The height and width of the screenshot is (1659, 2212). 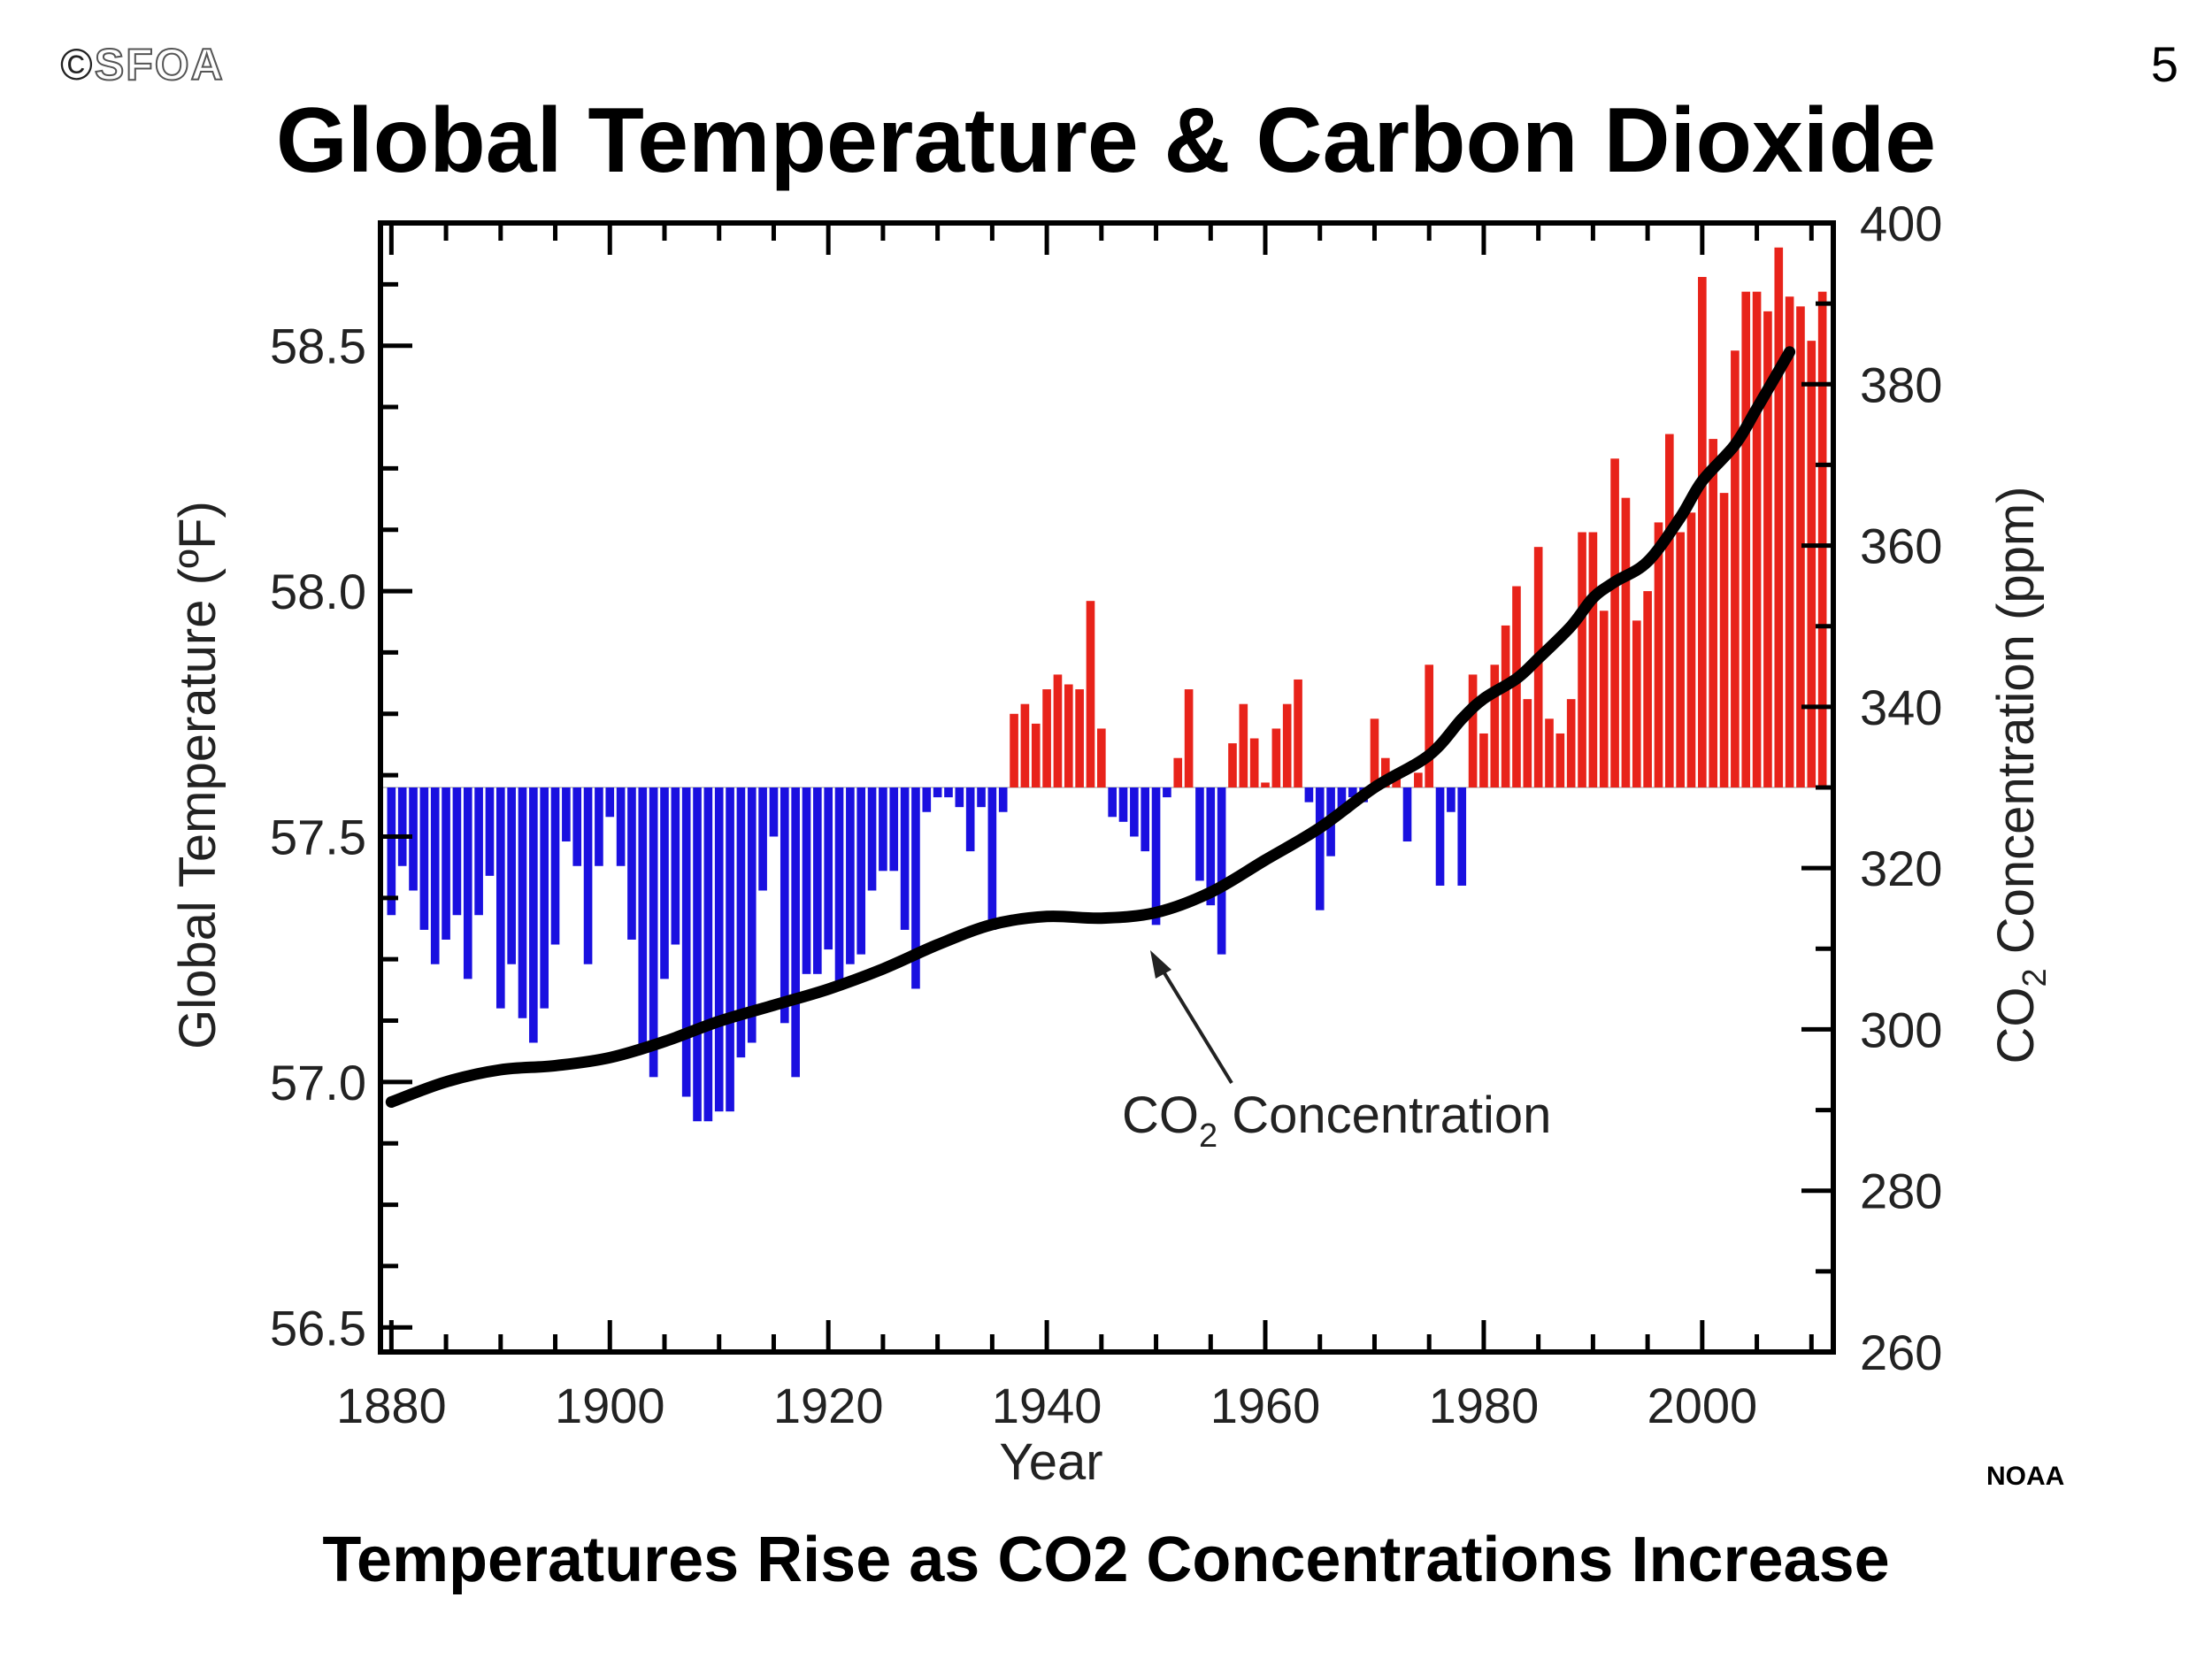 What do you see at coordinates (872, 839) in the screenshot?
I see `temp-bar-1924` at bounding box center [872, 839].